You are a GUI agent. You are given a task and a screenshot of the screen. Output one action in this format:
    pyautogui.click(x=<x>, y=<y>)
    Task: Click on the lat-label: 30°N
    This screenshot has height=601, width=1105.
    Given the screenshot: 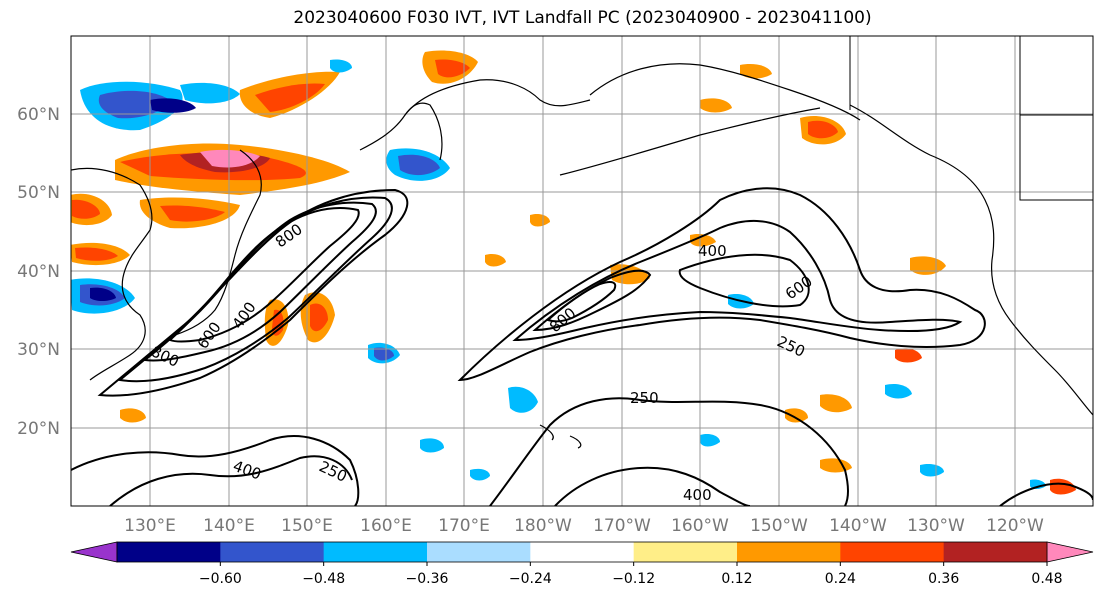 What is the action you would take?
    pyautogui.click(x=38, y=350)
    